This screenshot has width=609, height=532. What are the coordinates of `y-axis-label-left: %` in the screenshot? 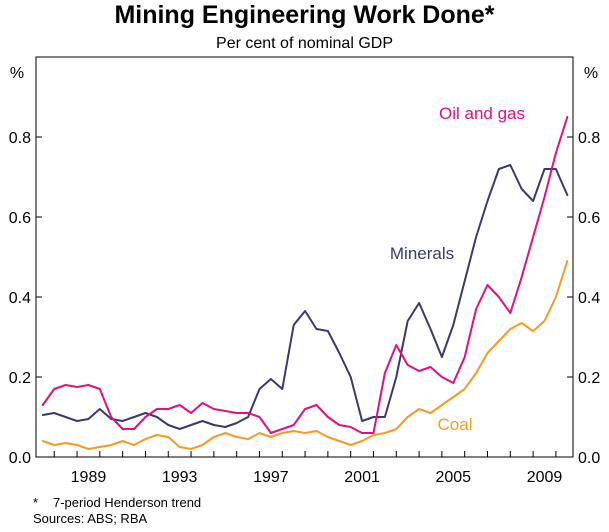 It's located at (17, 73).